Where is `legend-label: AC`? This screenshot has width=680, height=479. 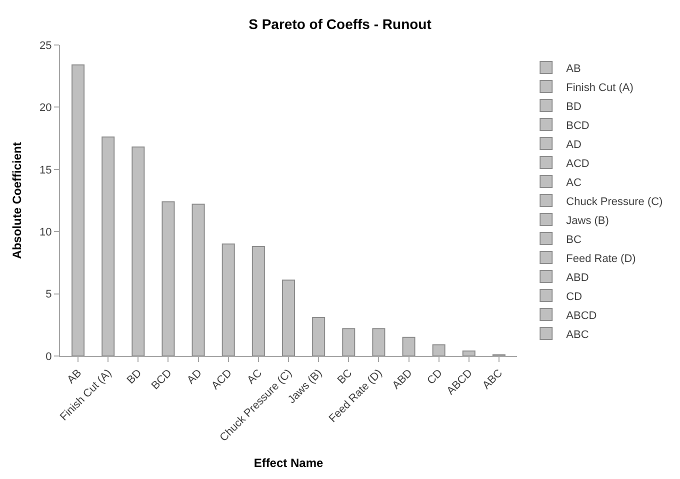 legend-label: AC is located at coordinates (574, 182).